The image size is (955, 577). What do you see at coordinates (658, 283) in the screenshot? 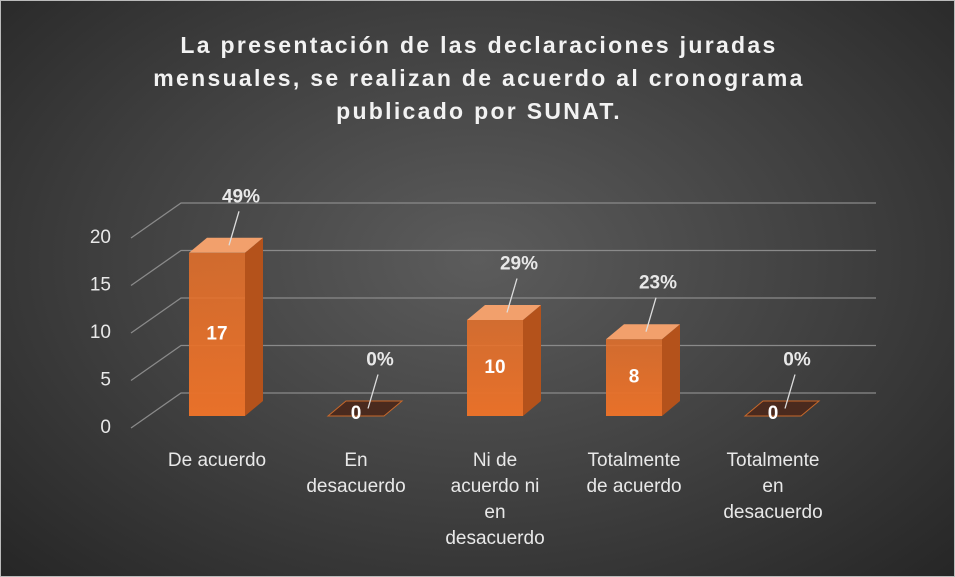
I see `percentage-label: 23%` at bounding box center [658, 283].